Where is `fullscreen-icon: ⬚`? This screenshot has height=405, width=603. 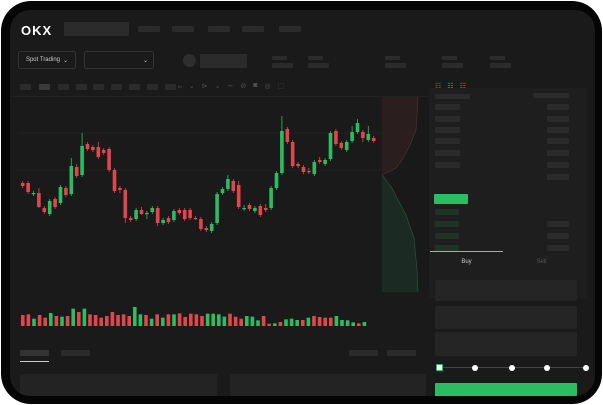
fullscreen-icon: ⬚ is located at coordinates (281, 86).